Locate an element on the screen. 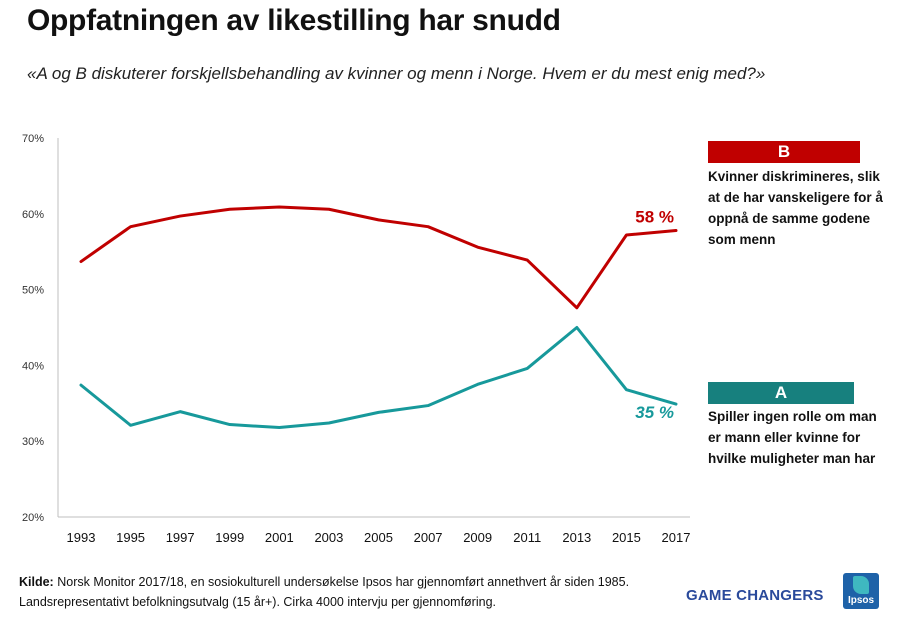 This screenshot has width=900, height=620. y-tick-label: 40% is located at coordinates (33, 366).